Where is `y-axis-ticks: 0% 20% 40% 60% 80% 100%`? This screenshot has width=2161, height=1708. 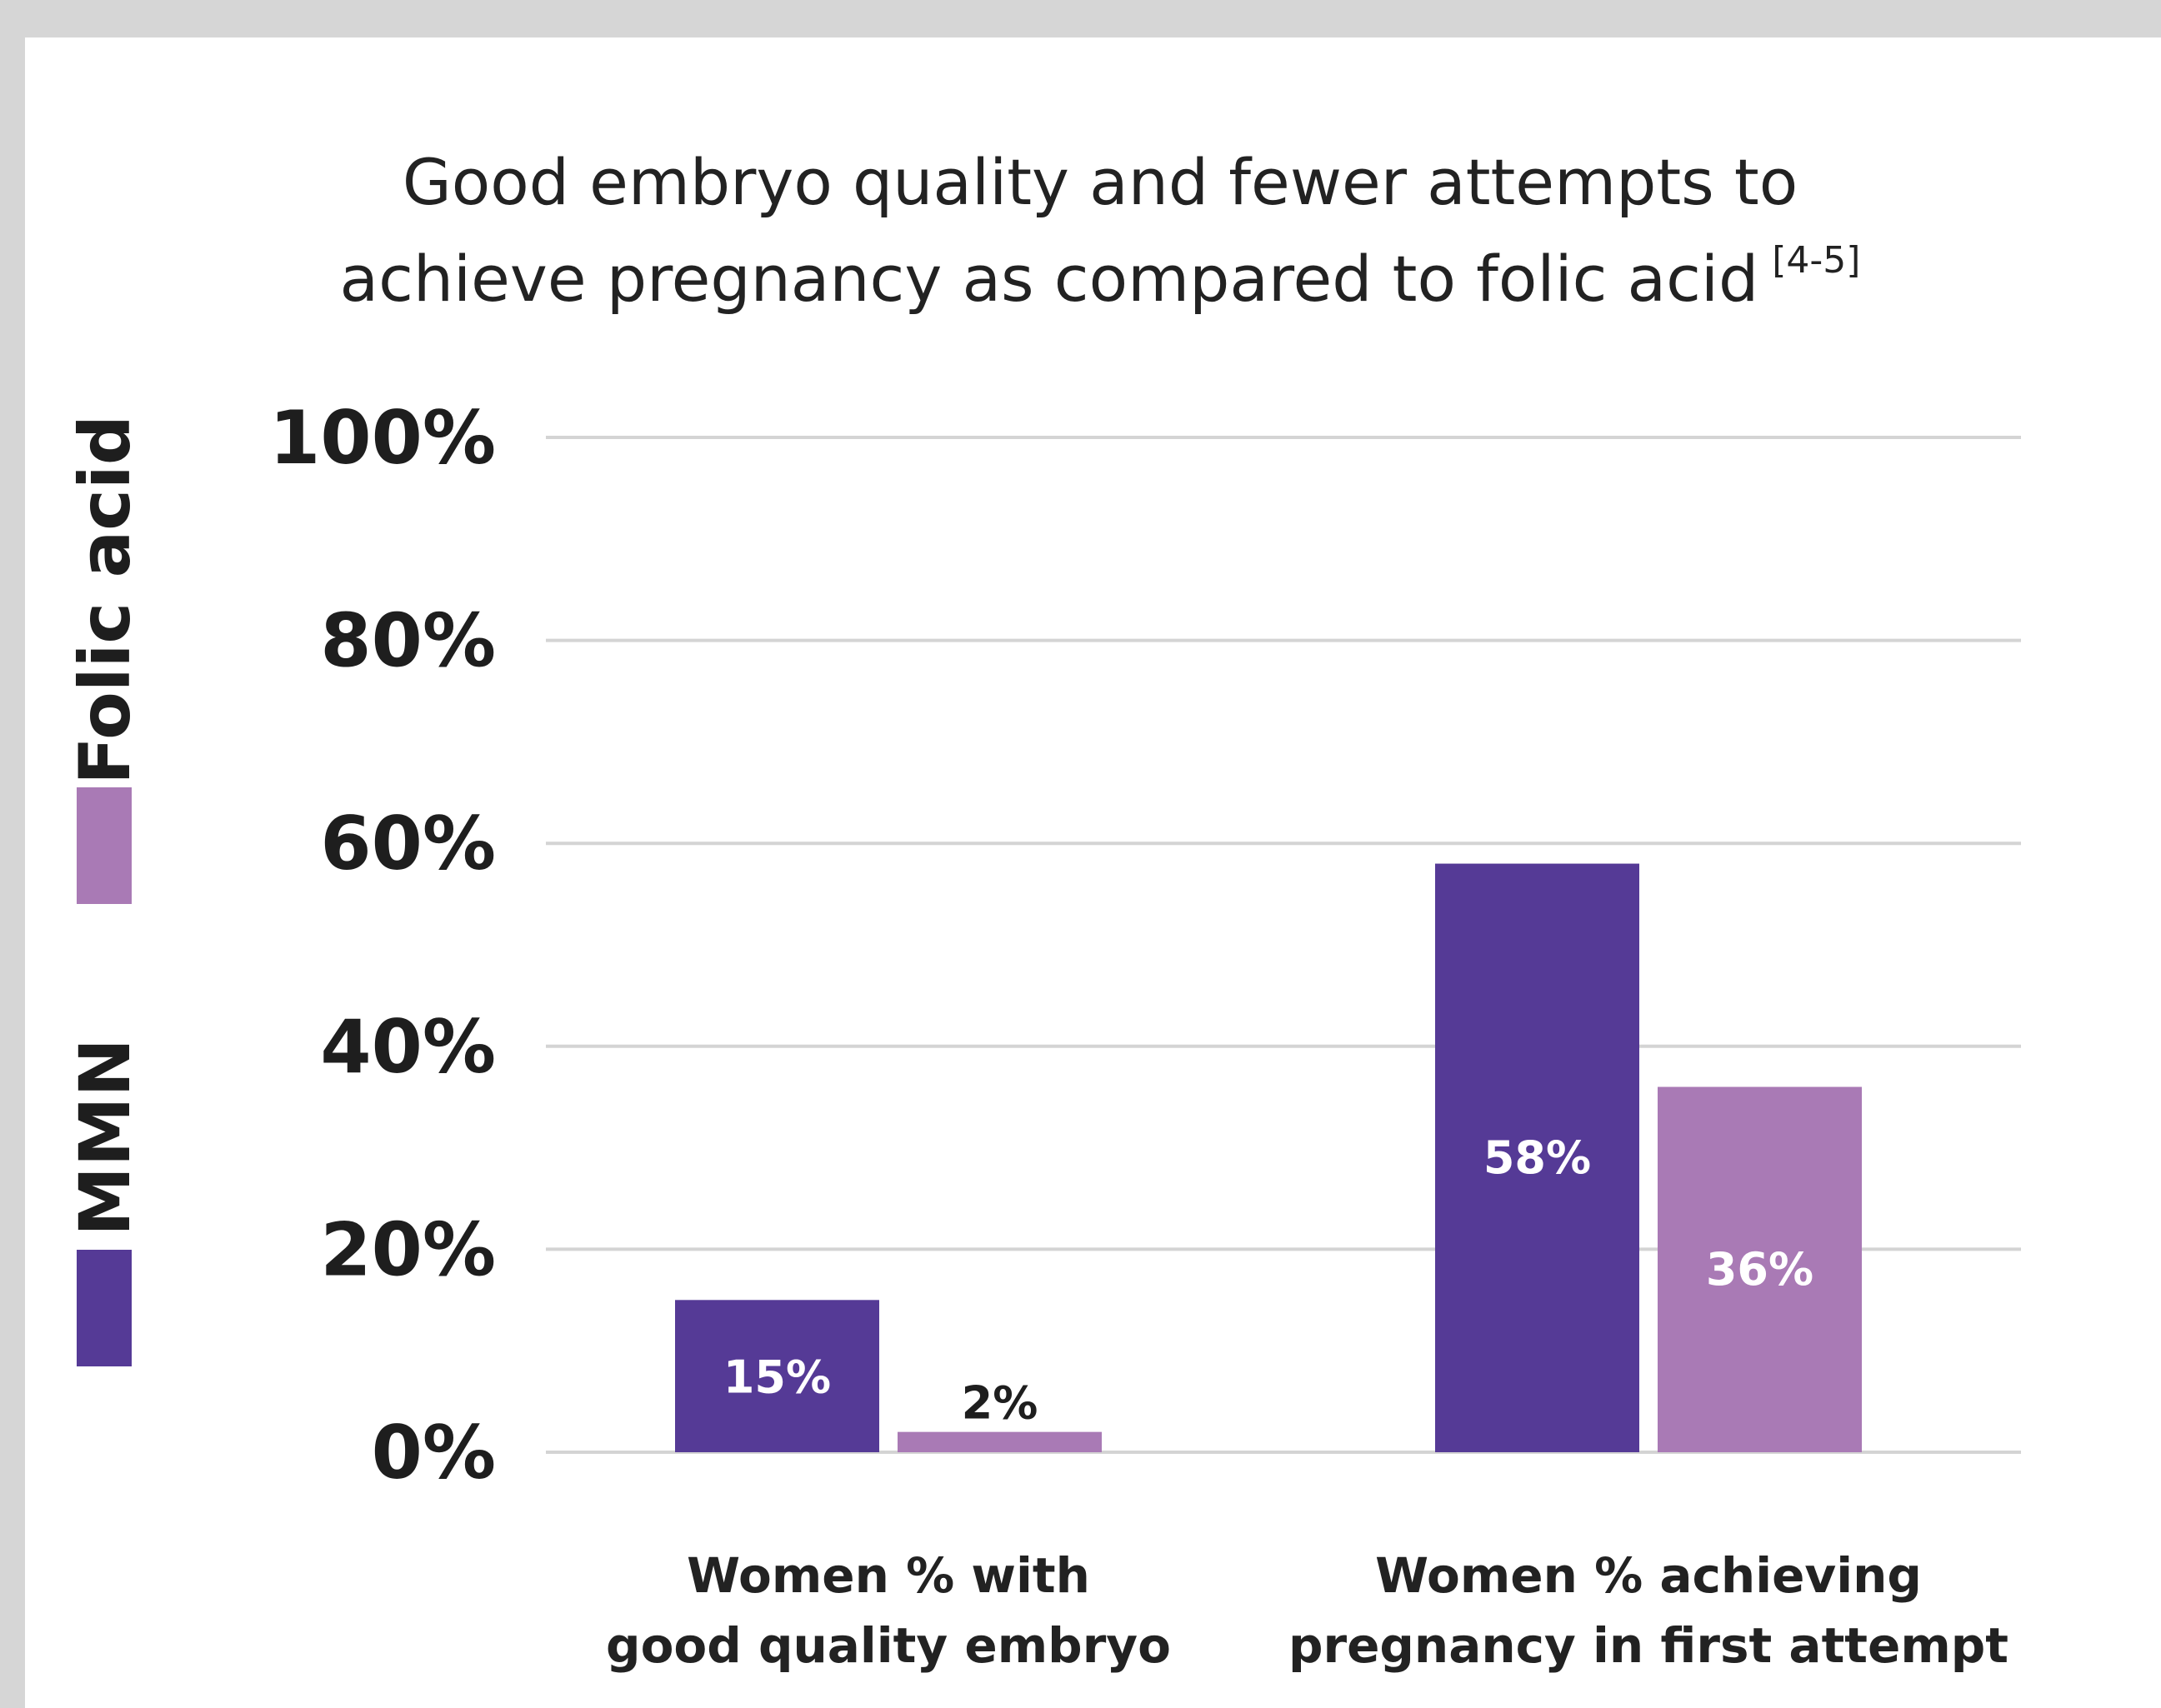
y-axis-ticks: 0% 20% 40% 60% 80% 100% is located at coordinates (382, 945).